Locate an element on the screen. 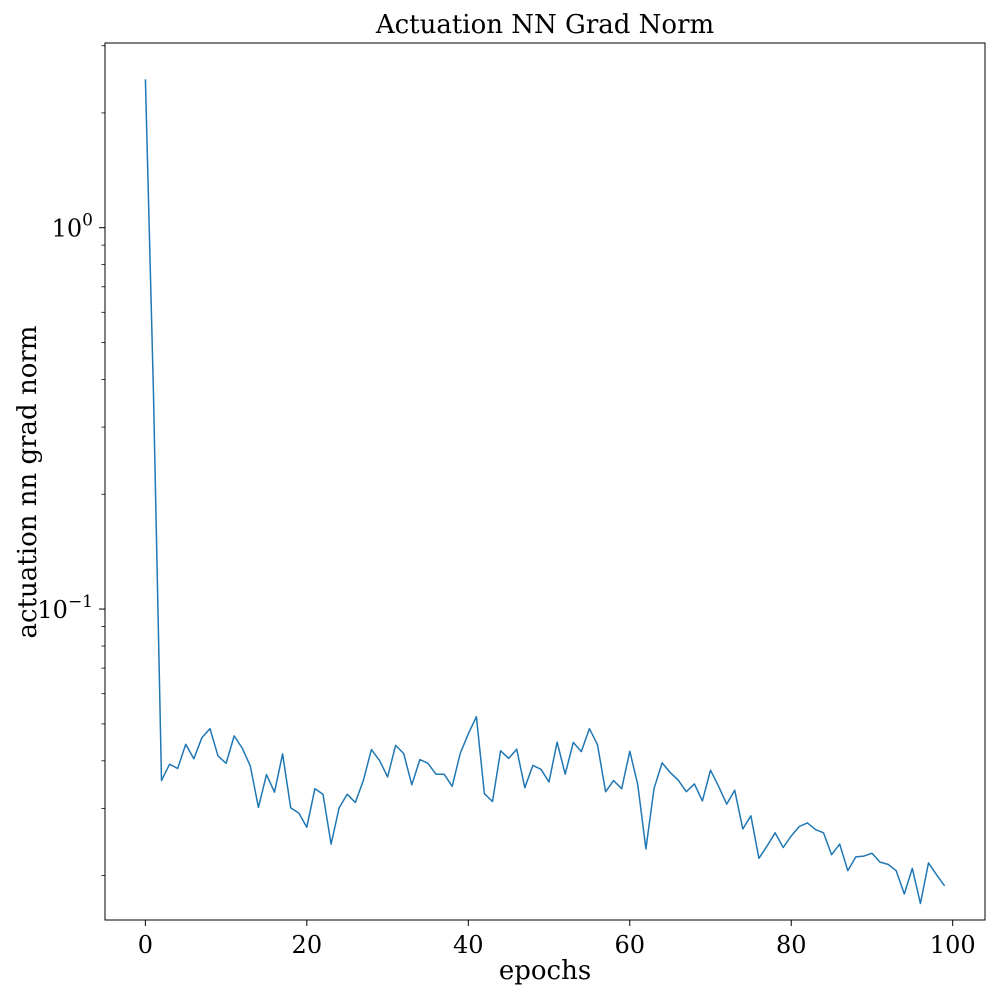 Image resolution: width=1000 pixels, height=1000 pixels. x-tick-label: 60 is located at coordinates (629, 945).